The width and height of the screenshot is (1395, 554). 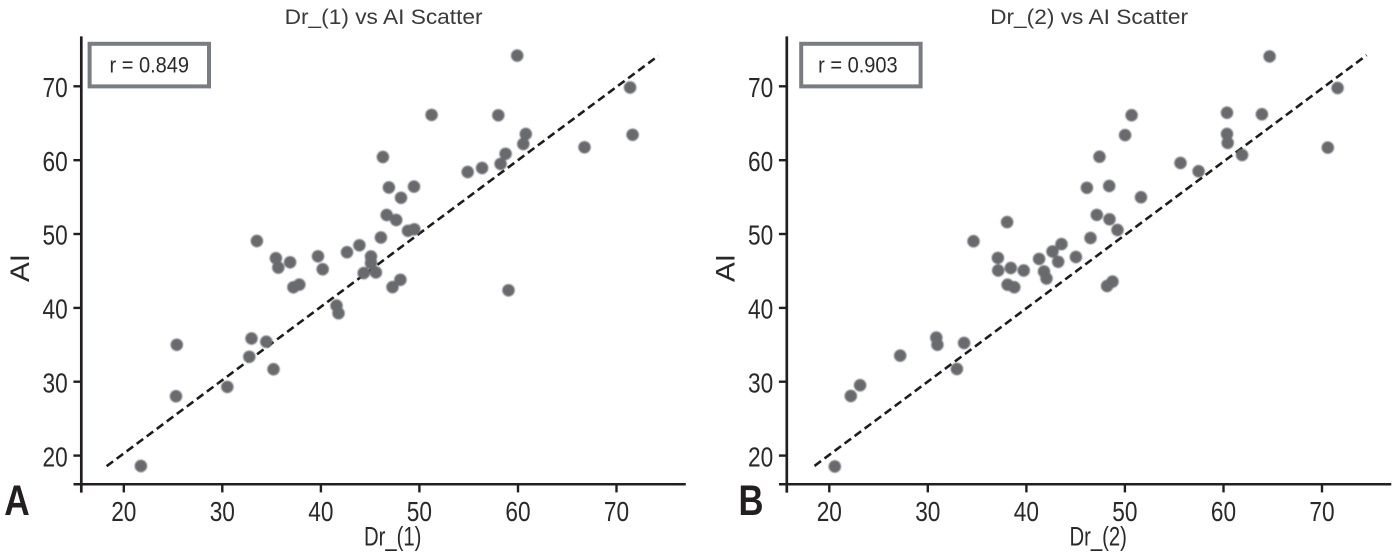 I want to click on svg-text: Dr_(2), so click(x=1098, y=536).